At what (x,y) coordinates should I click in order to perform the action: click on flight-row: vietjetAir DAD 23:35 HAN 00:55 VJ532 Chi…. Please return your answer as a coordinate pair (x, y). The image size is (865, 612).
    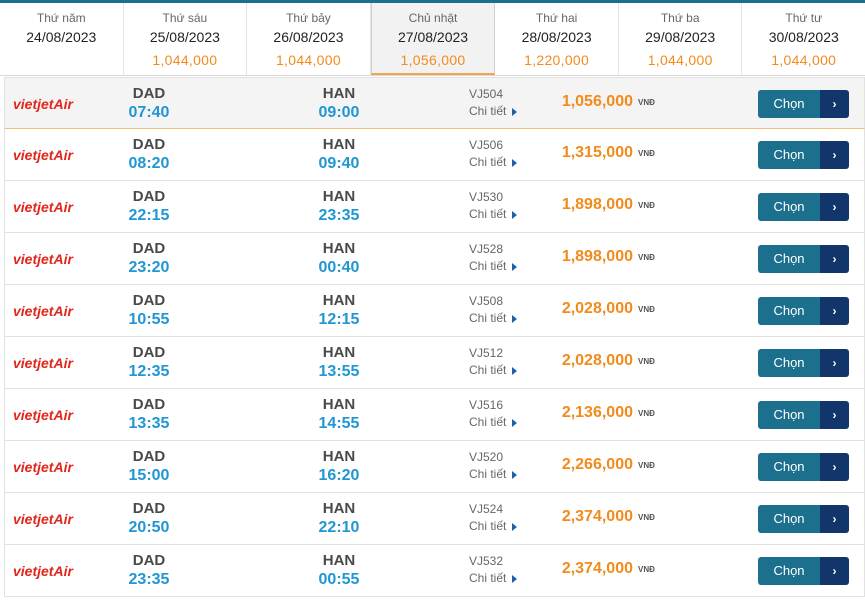
    Looking at the image, I should click on (434, 571).